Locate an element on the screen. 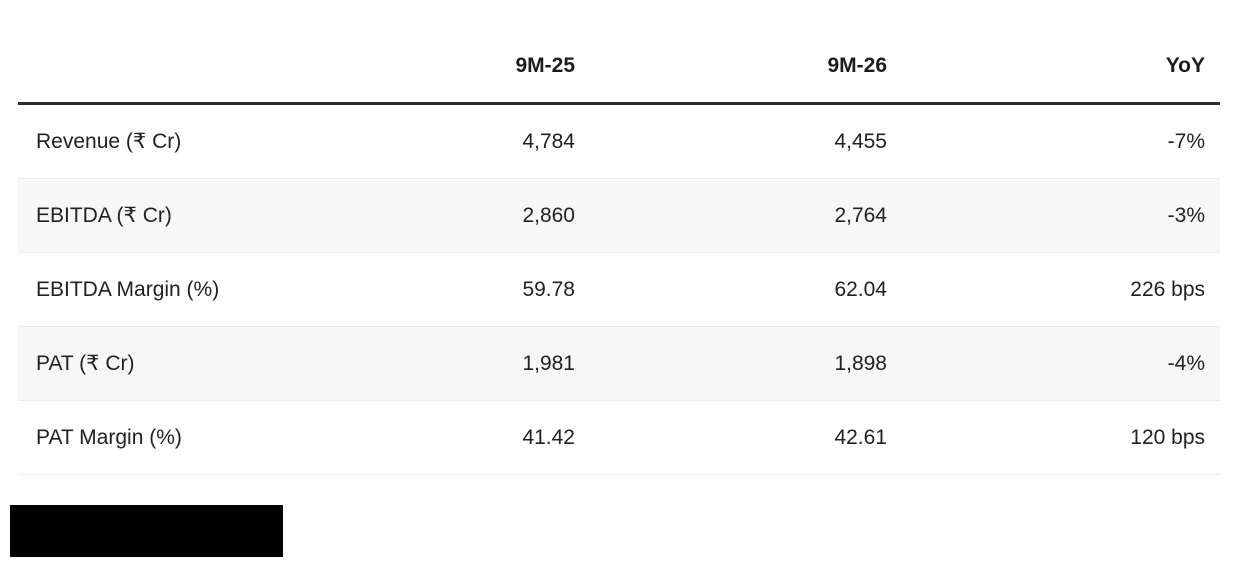 The height and width of the screenshot is (566, 1240). value-cell: 120 bps is located at coordinates (1061, 437).